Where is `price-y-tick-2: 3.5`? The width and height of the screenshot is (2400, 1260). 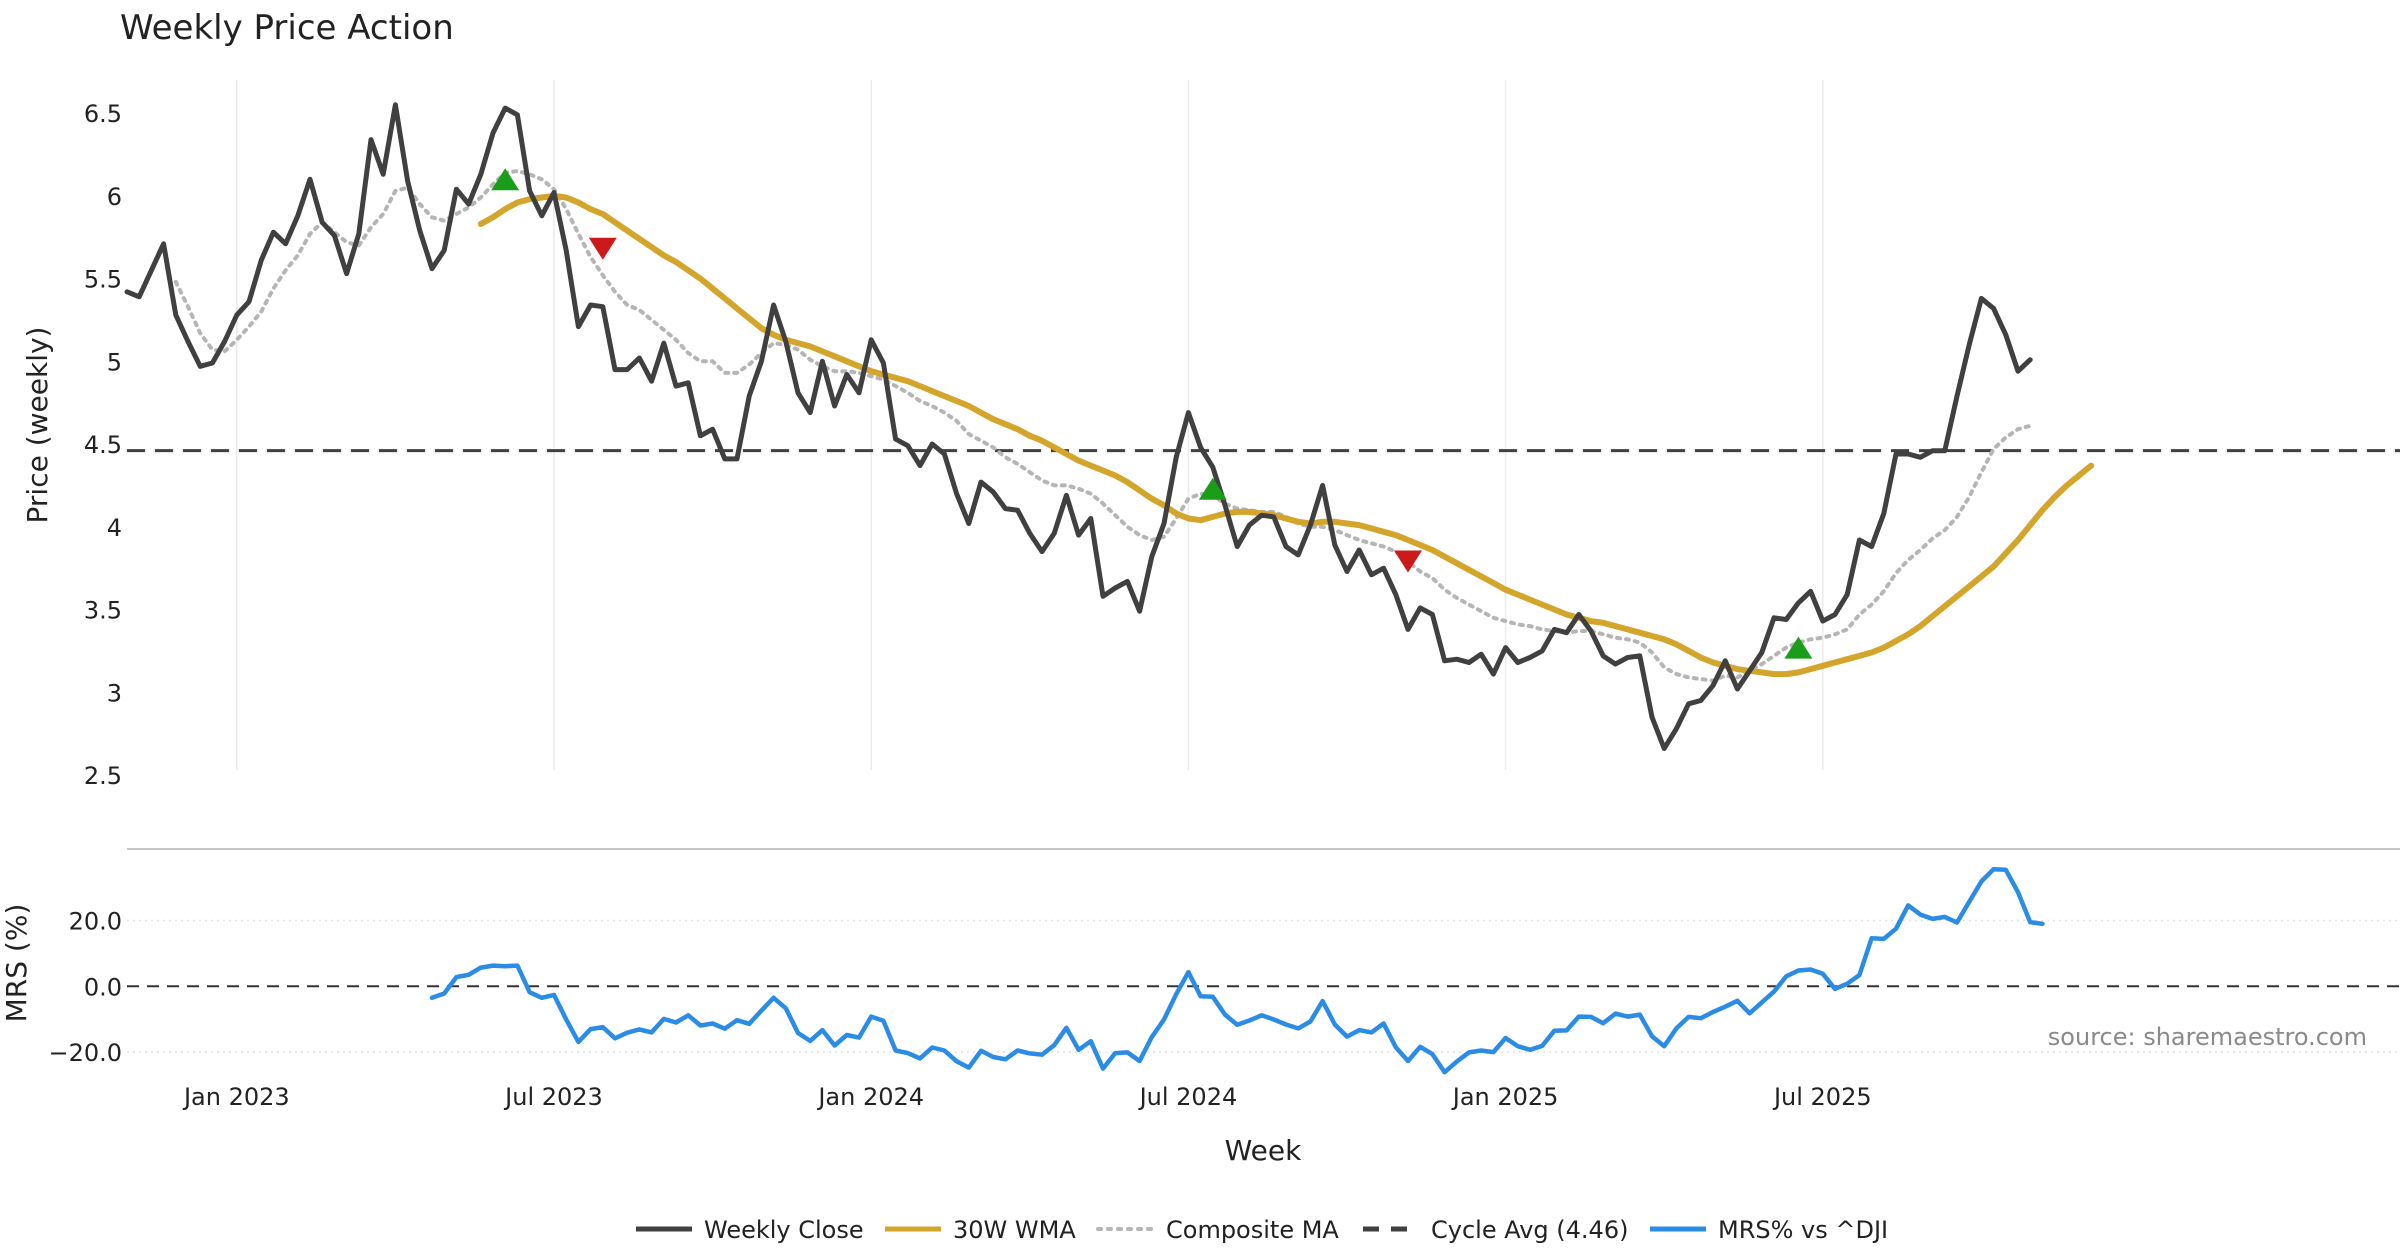 price-y-tick-2: 3.5 is located at coordinates (103, 611).